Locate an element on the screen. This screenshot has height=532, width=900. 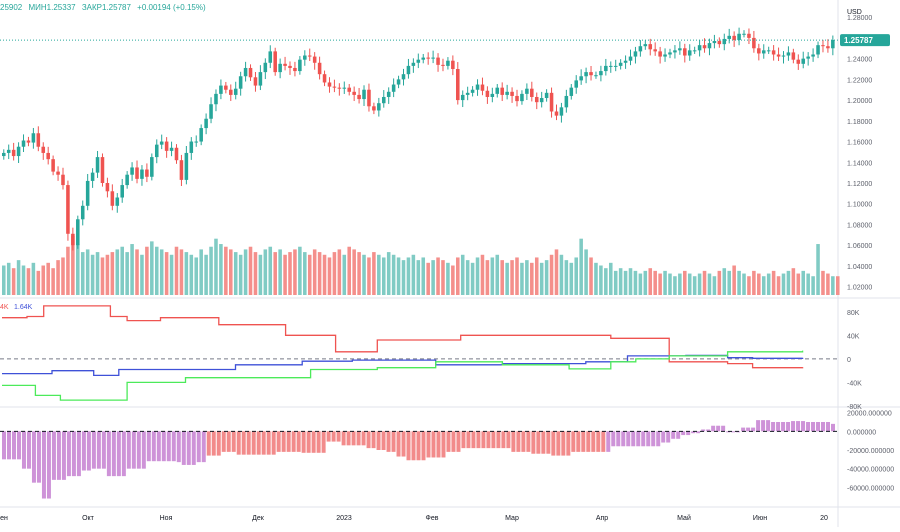
time-tick-label: ен is located at coordinates (4, 518).